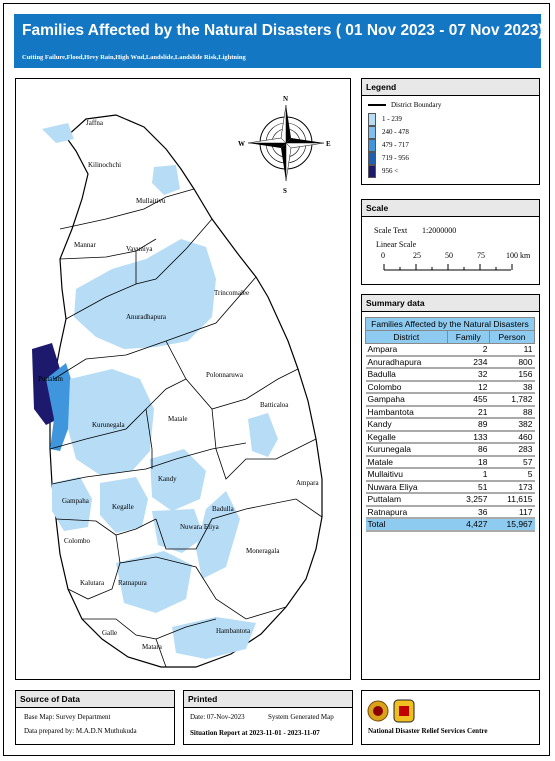 Image resolution: width=555 pixels, height=761 pixels. Describe the element at coordinates (468, 337) in the screenshot. I see `col-family: Family` at that location.